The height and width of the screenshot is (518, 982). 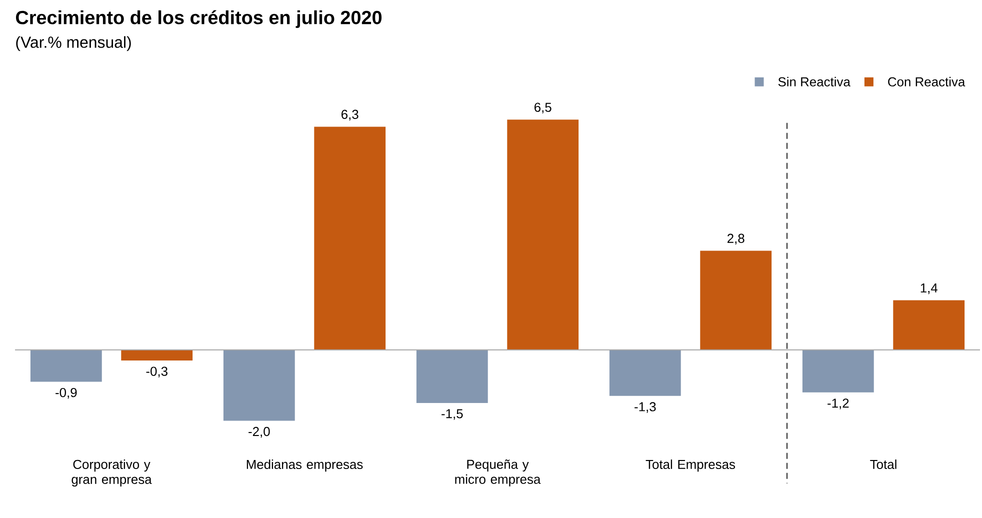 I want to click on x-tick-label: Total, so click(x=883, y=465).